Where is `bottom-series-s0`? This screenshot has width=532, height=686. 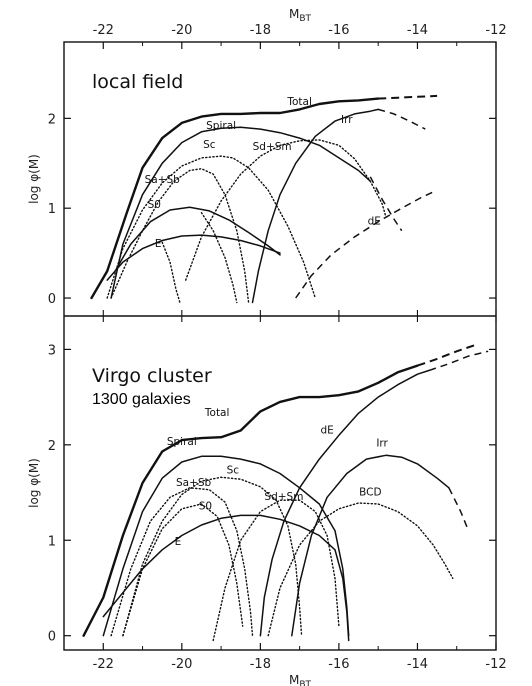
bottom-series-s0 is located at coordinates (183, 570).